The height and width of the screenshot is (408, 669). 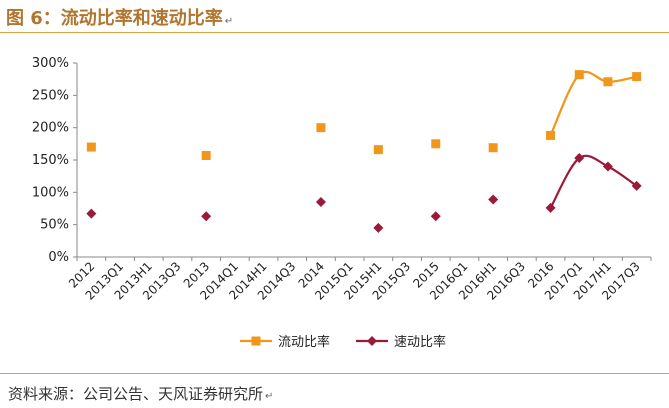 What do you see at coordinates (334, 390) in the screenshot?
I see `source-bar: 资料来源：公司公告、天风证券研究所 ↵` at bounding box center [334, 390].